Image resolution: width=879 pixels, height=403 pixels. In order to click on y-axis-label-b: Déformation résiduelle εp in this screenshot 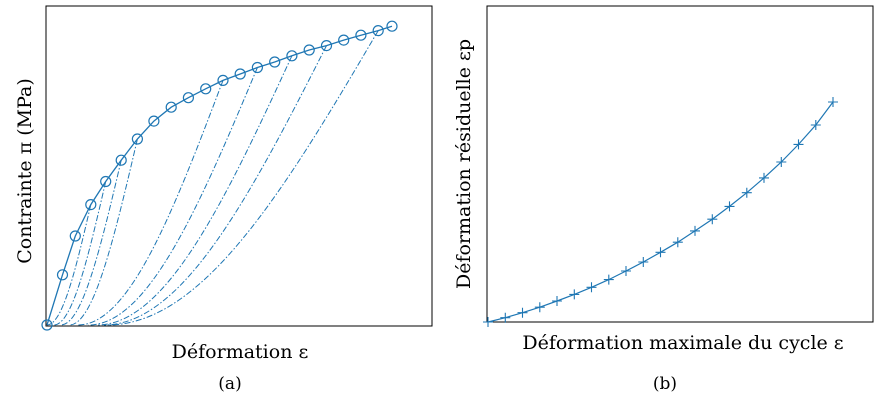, I will do `click(464, 164)`.